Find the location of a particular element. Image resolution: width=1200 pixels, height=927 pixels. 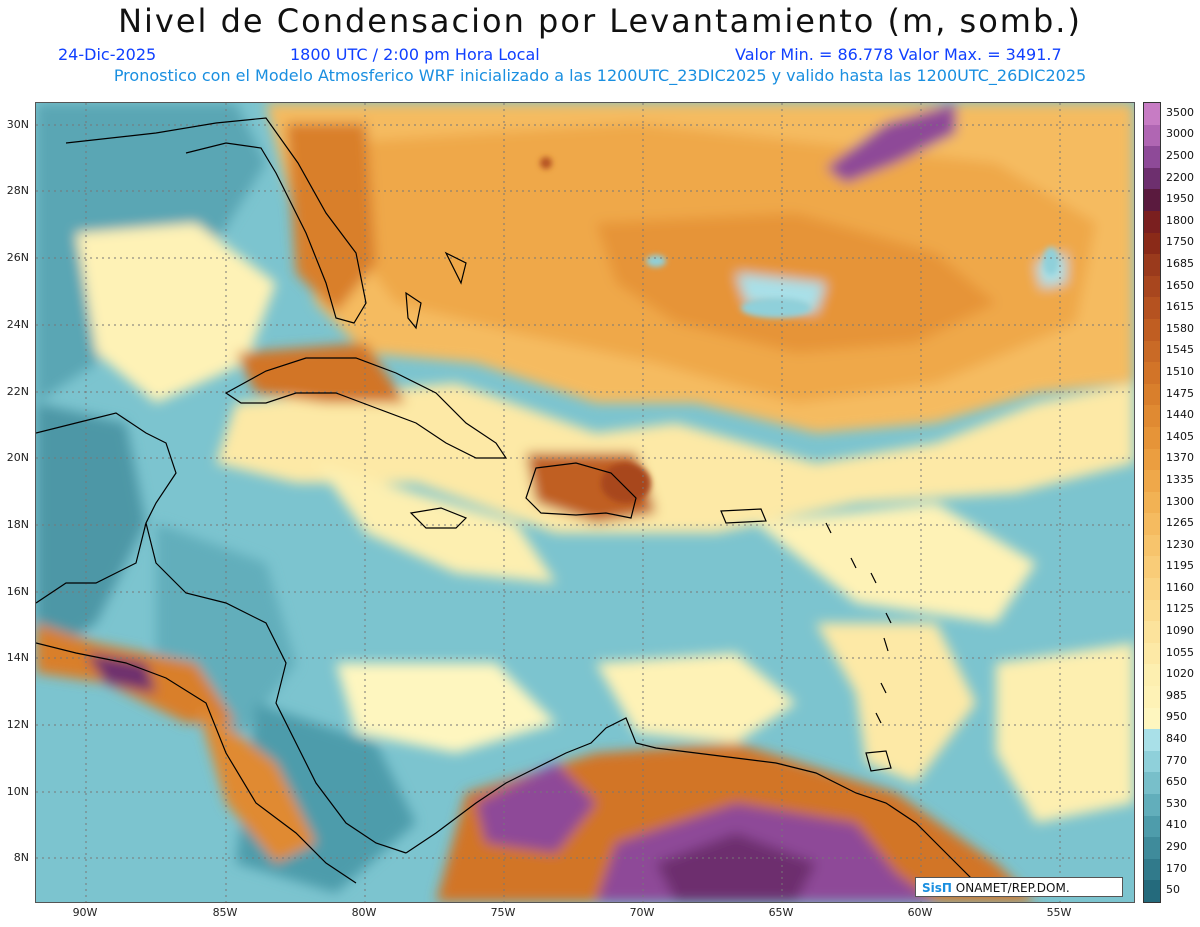

lat-label-26n: 26N is located at coordinates (17, 257).